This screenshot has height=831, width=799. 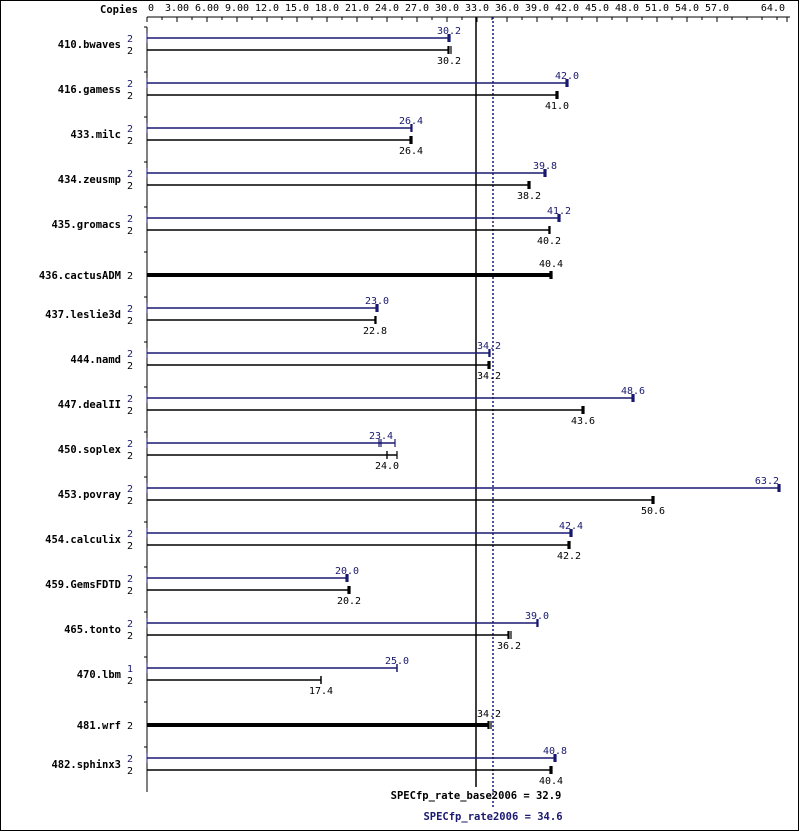 What do you see at coordinates (492, 817) in the screenshot?
I see `peak-score-label: SPECfp_rate2006 = 34.6` at bounding box center [492, 817].